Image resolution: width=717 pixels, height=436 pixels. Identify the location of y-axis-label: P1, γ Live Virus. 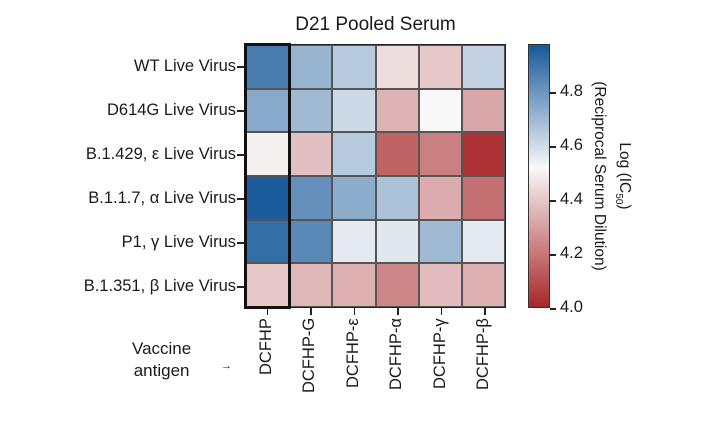
(178, 242).